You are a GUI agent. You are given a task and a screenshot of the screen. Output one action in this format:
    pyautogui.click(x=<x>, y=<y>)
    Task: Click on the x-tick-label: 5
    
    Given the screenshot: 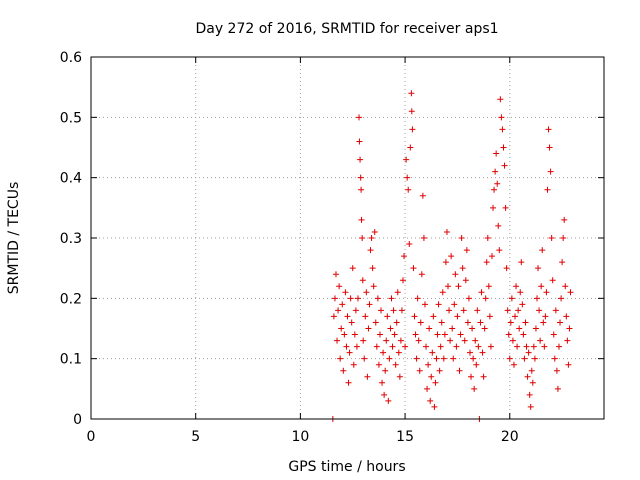 What is the action you would take?
    pyautogui.click(x=195, y=437)
    